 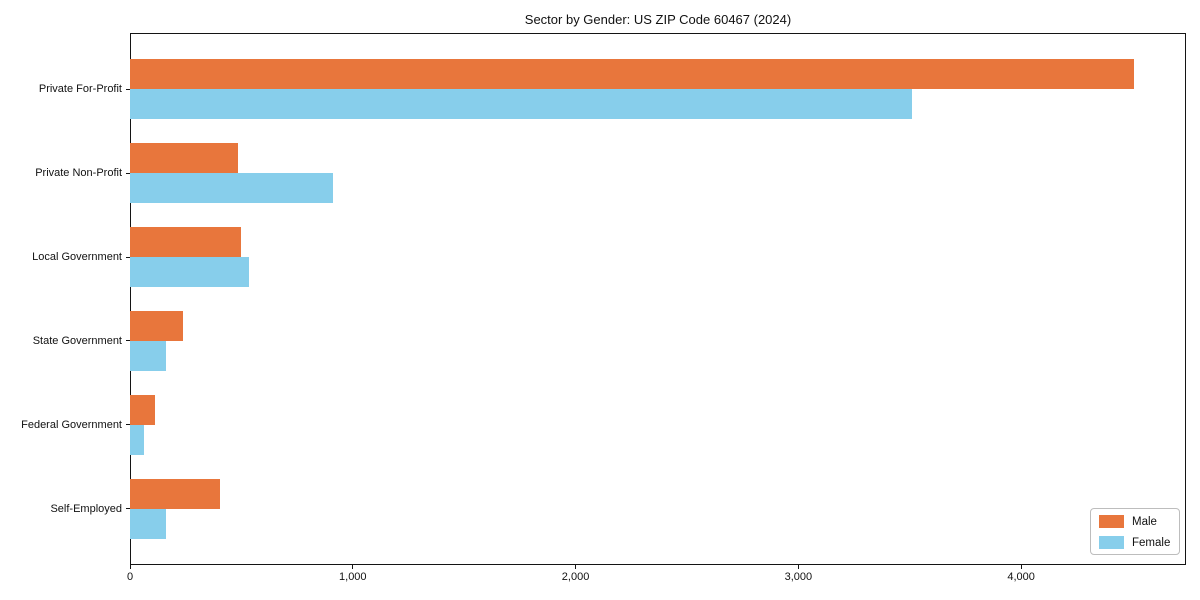 I want to click on legend: Male Female, so click(x=1135, y=531).